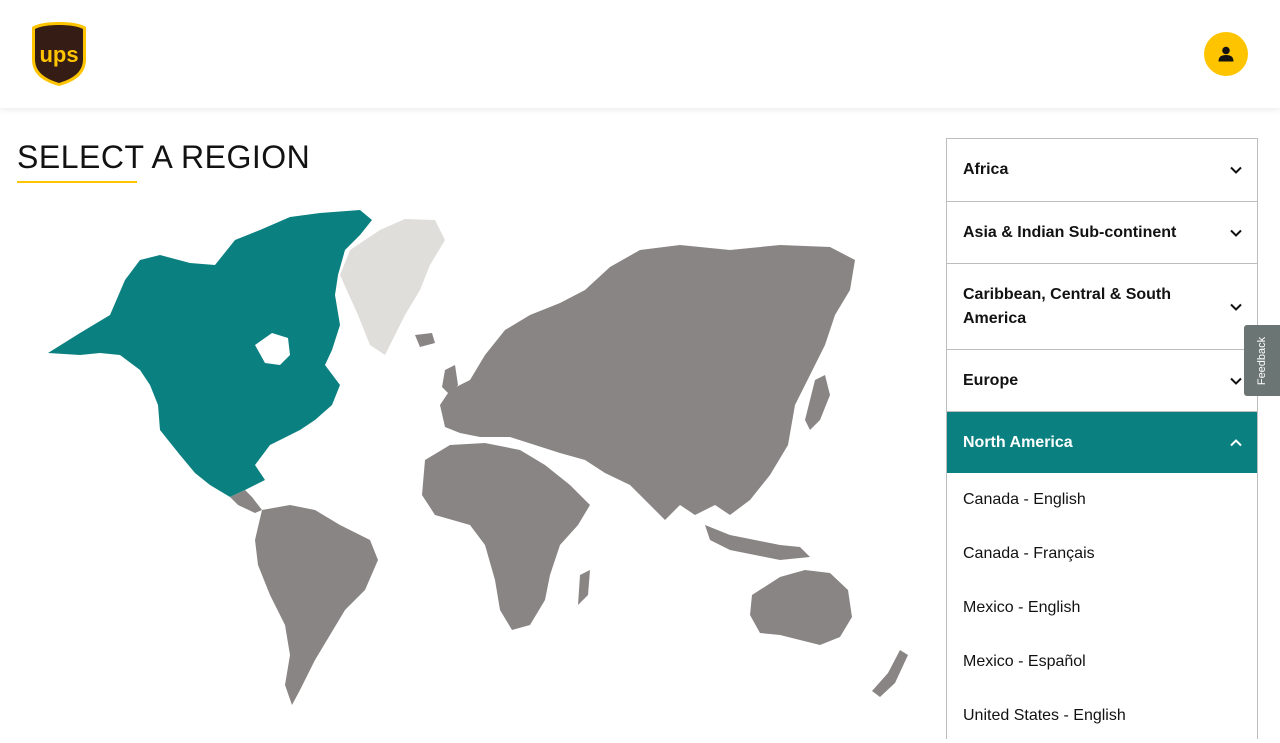  Describe the element at coordinates (1029, 553) in the screenshot. I see `locale-link: Canada - Français` at that location.